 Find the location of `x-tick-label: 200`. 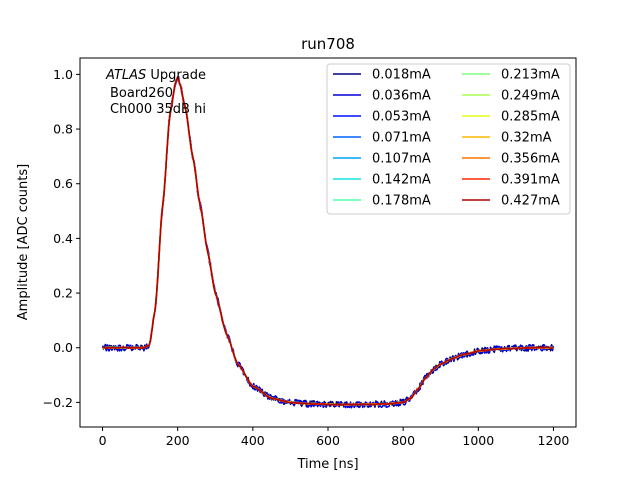

x-tick-label: 200 is located at coordinates (178, 440).